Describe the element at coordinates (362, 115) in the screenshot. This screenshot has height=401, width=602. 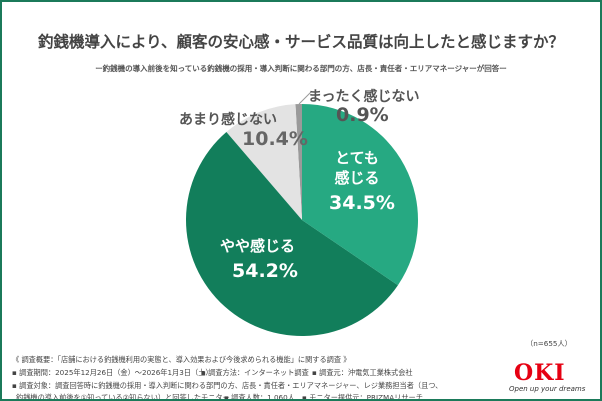
I see `value-mattaku: 0.9%` at that location.